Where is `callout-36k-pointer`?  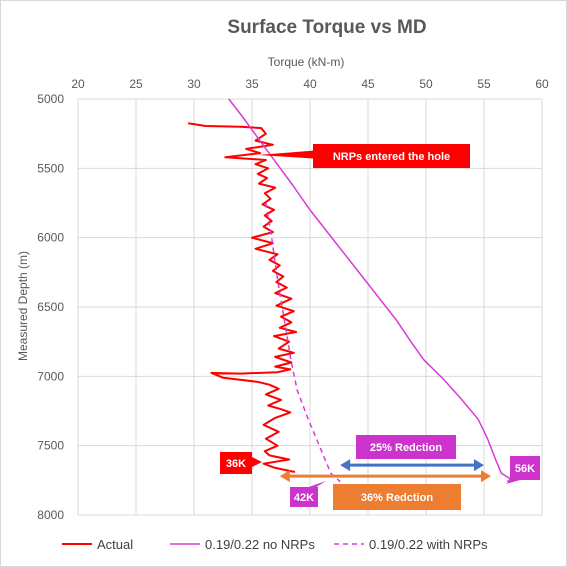 callout-36k-pointer is located at coordinates (257, 462).